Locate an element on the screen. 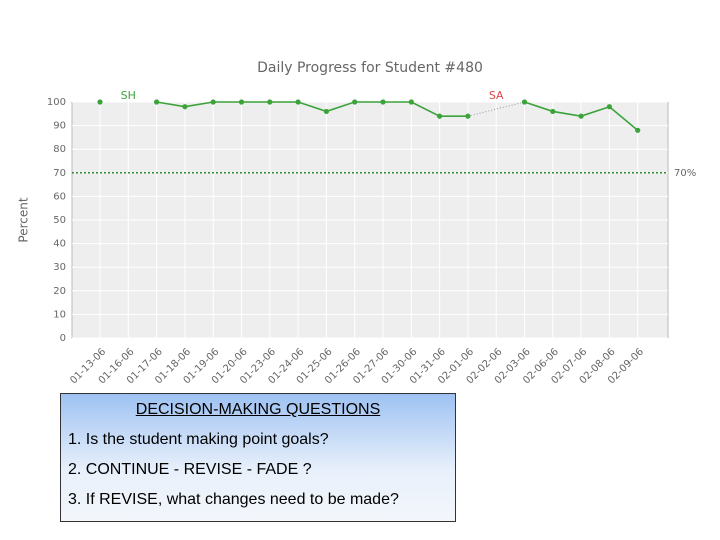  series-line is located at coordinates (312, 109).